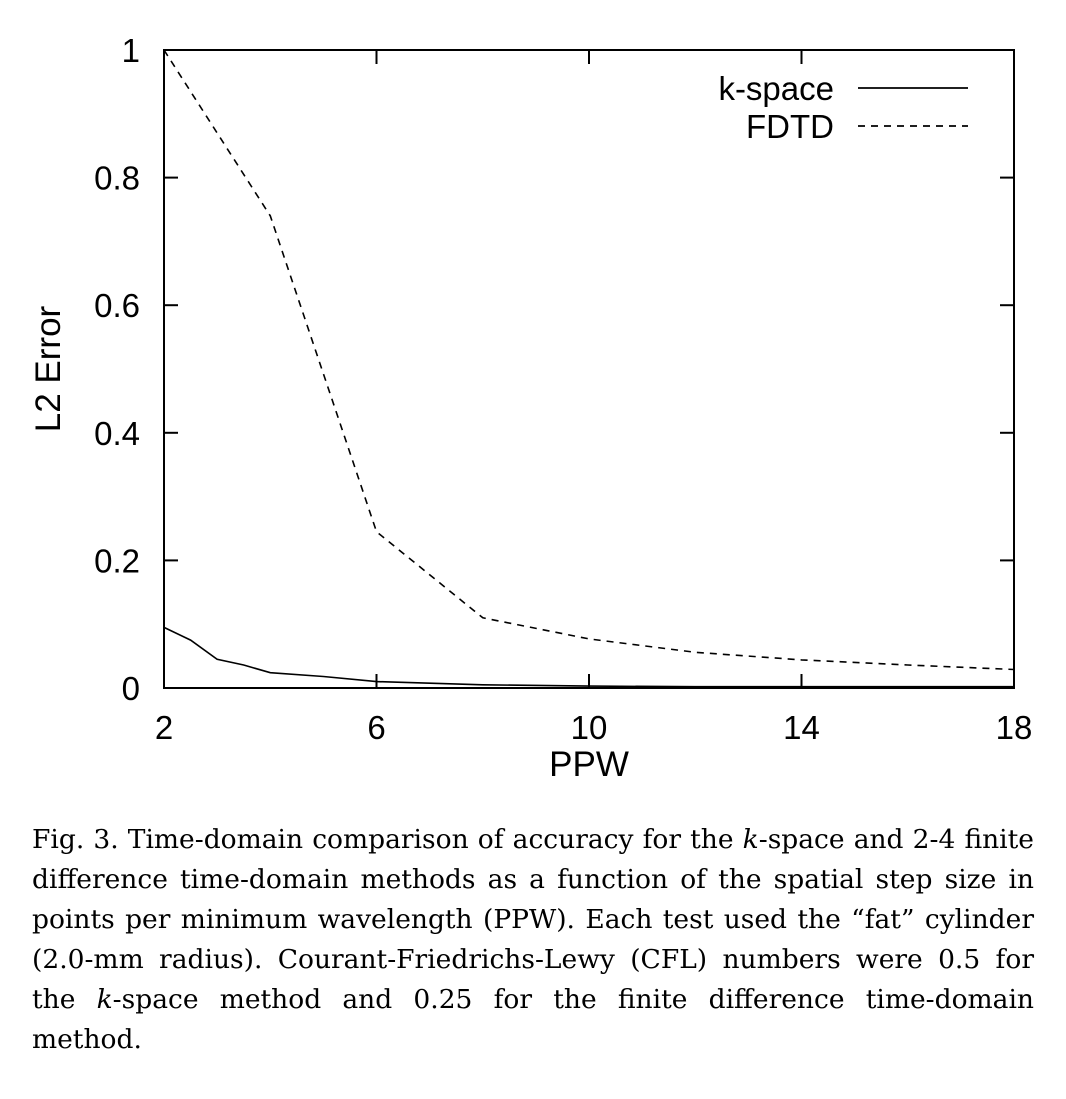  I want to click on y-axis-title: L2 Error, so click(48, 368).